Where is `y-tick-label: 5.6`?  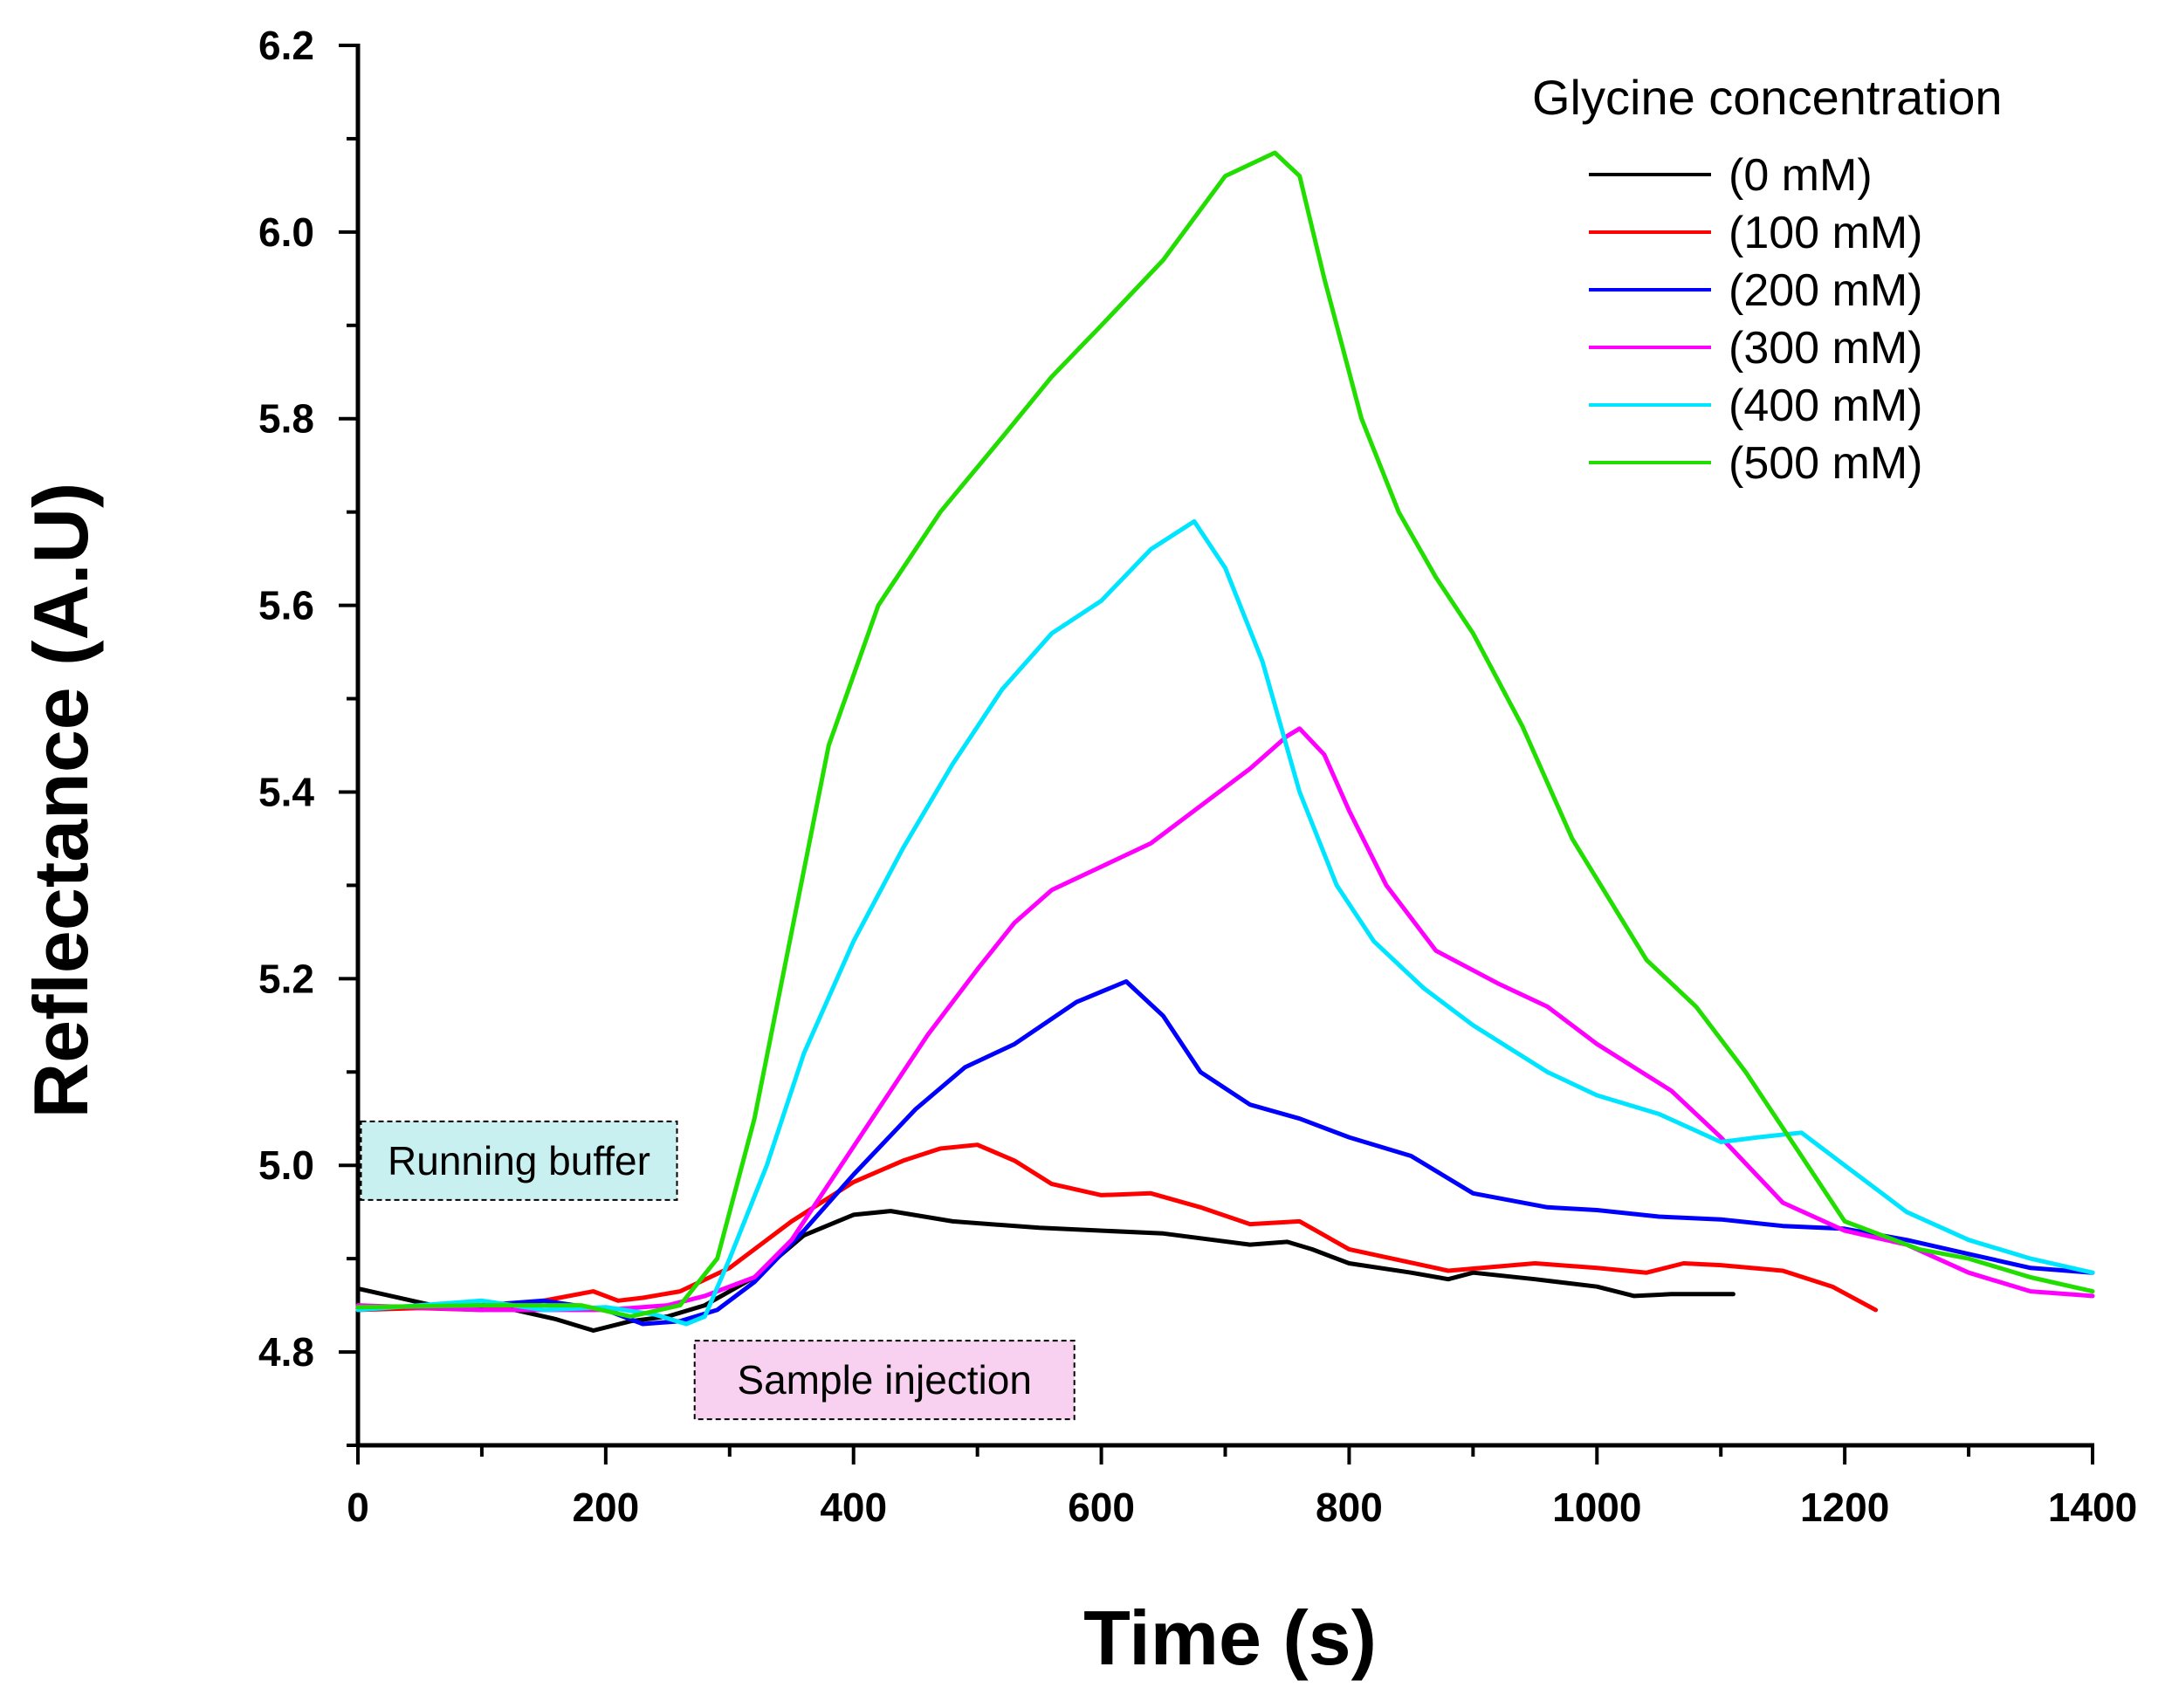
y-tick-label: 5.6 is located at coordinates (286, 605).